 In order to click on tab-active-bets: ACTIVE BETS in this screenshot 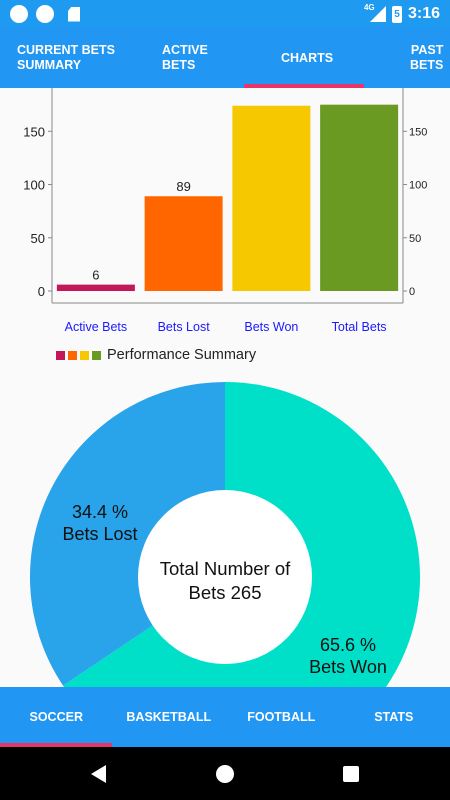, I will do `click(185, 58)`.